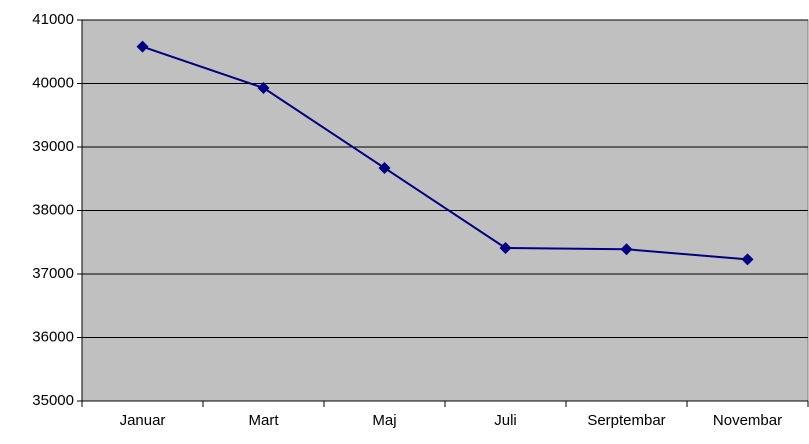 The image size is (809, 444). What do you see at coordinates (505, 420) in the screenshot?
I see `x-tick-label: Juli` at bounding box center [505, 420].